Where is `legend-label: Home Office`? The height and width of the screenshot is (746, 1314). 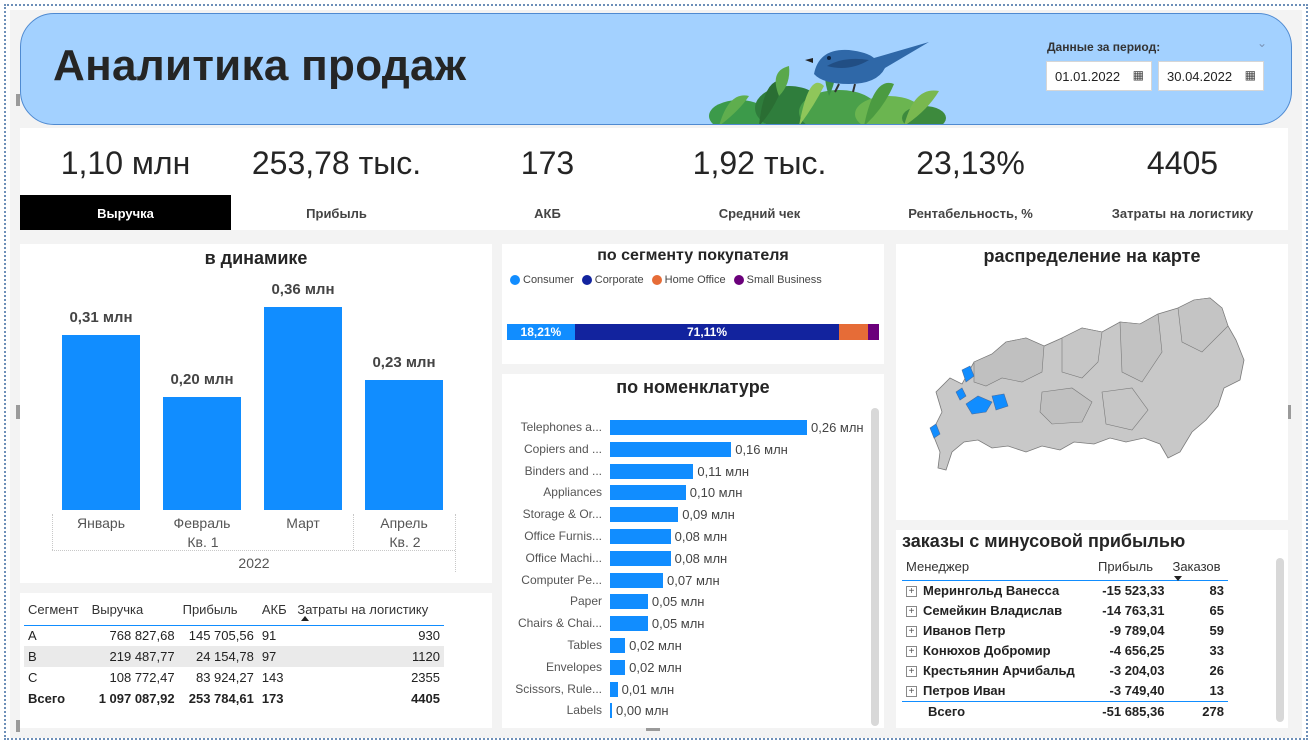
legend-label: Home Office is located at coordinates (695, 280).